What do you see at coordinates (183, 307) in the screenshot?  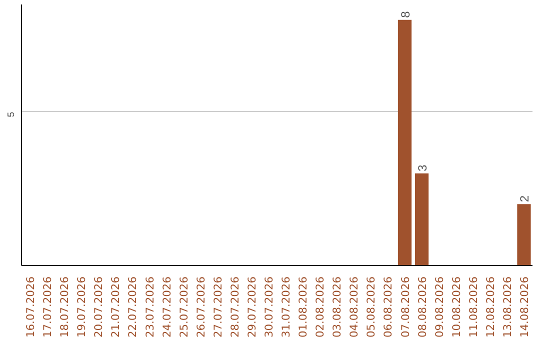 I see `x-tick-label: 25.07.2026` at bounding box center [183, 307].